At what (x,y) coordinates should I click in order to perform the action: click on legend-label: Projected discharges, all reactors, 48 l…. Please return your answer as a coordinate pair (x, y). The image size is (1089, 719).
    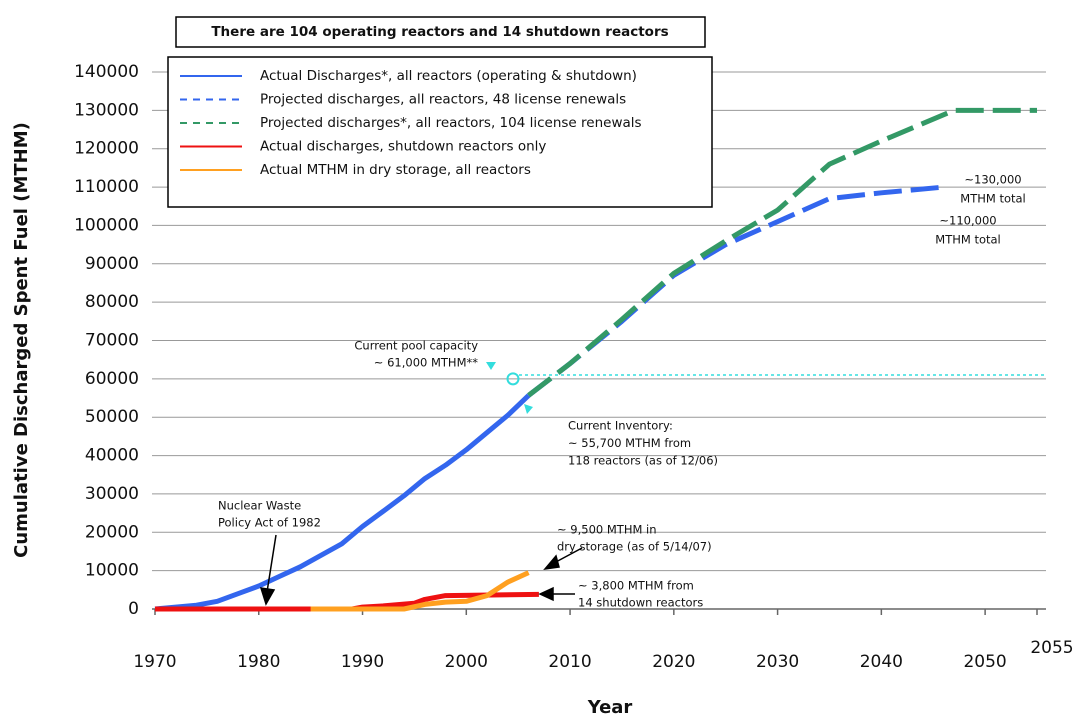
    Looking at the image, I should click on (443, 100).